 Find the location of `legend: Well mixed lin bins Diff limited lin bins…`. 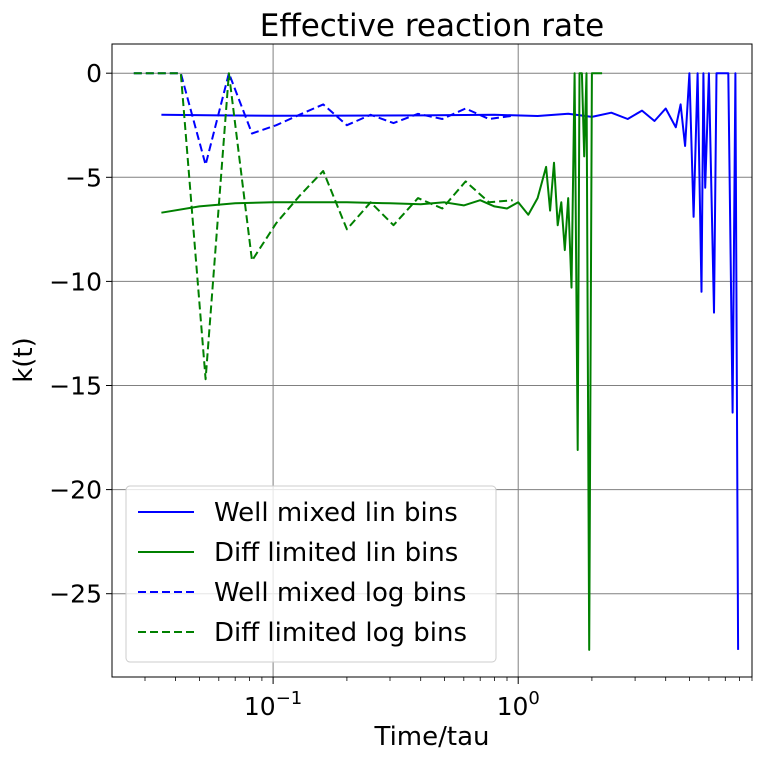

legend: Well mixed lin bins Diff limited lin bins… is located at coordinates (311, 574).